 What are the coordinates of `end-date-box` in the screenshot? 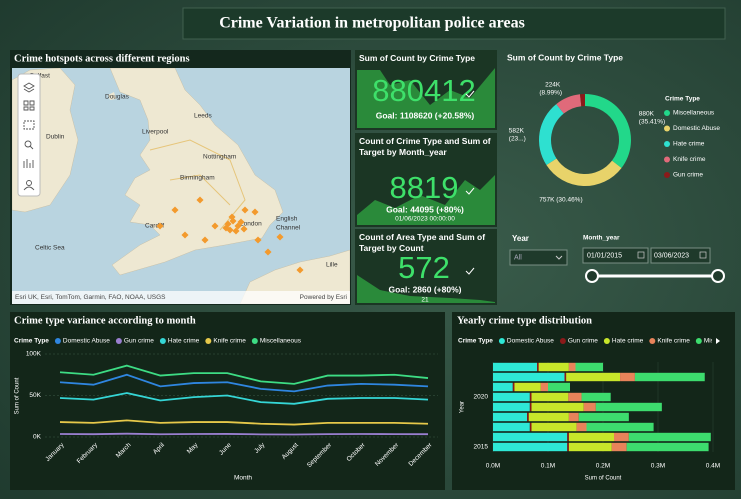 It's located at (680, 255).